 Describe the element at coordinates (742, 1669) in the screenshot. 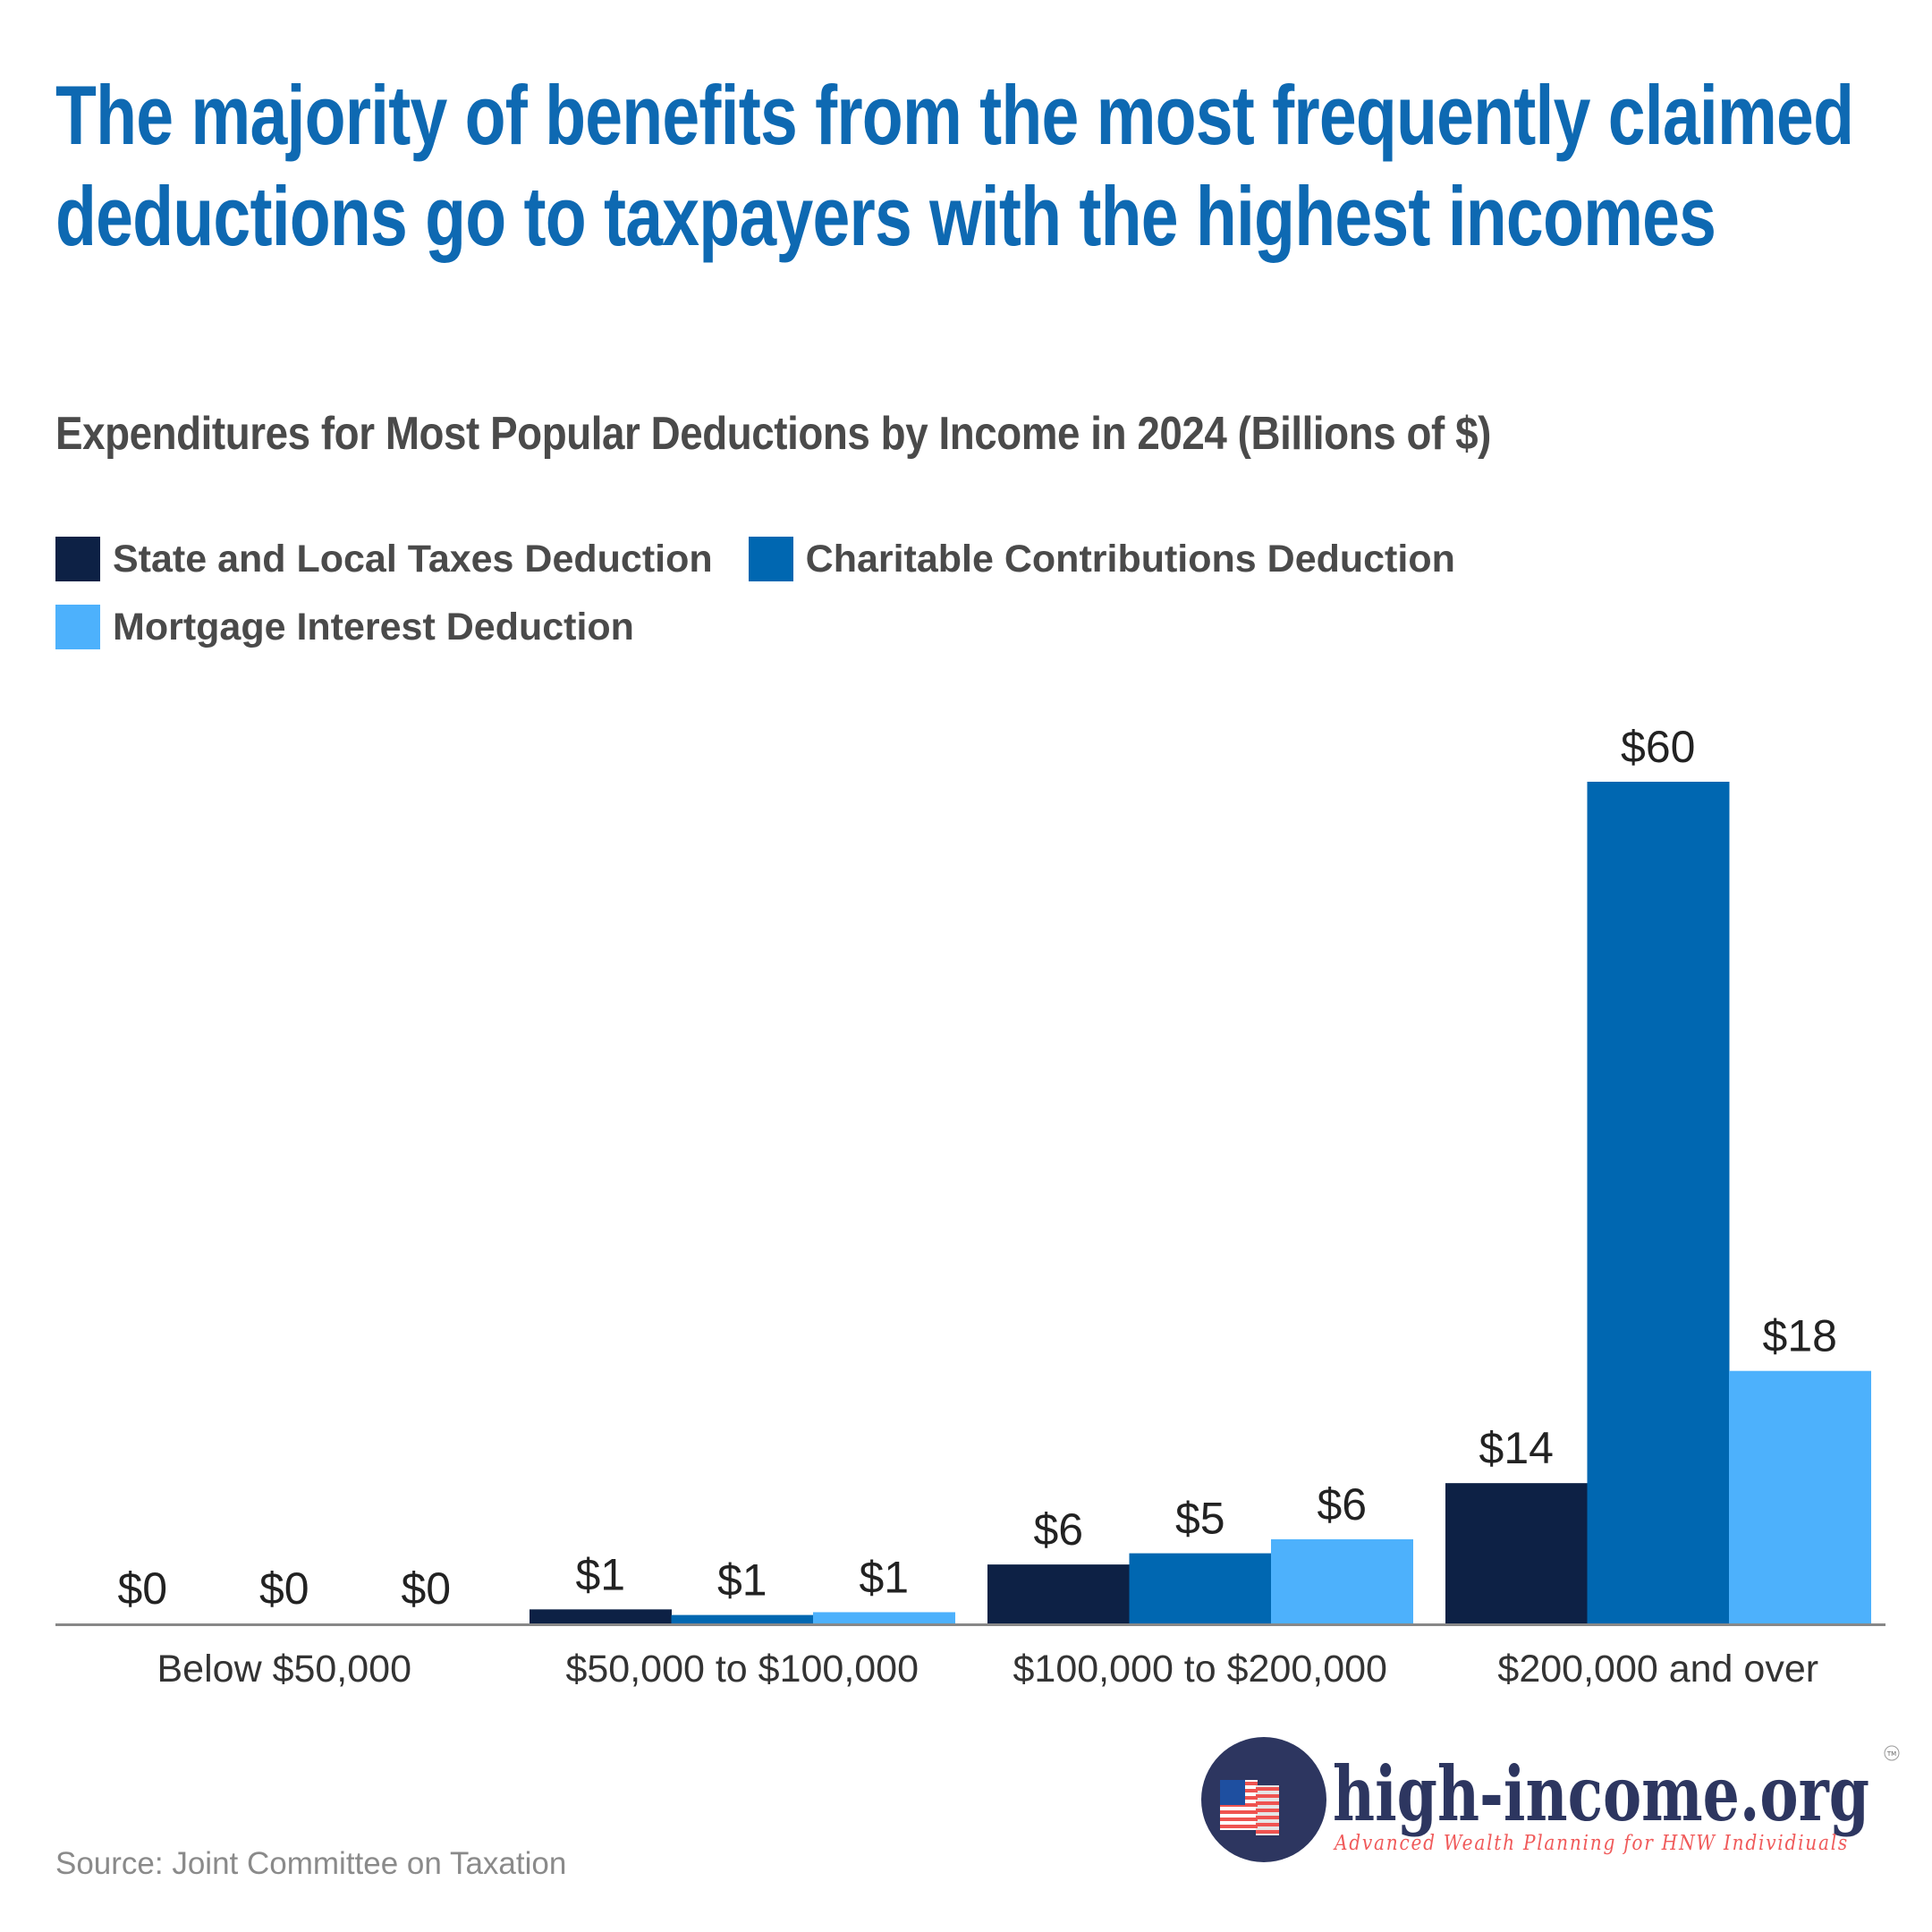

I see `x-tick-label: $50,000 to $100,000` at that location.